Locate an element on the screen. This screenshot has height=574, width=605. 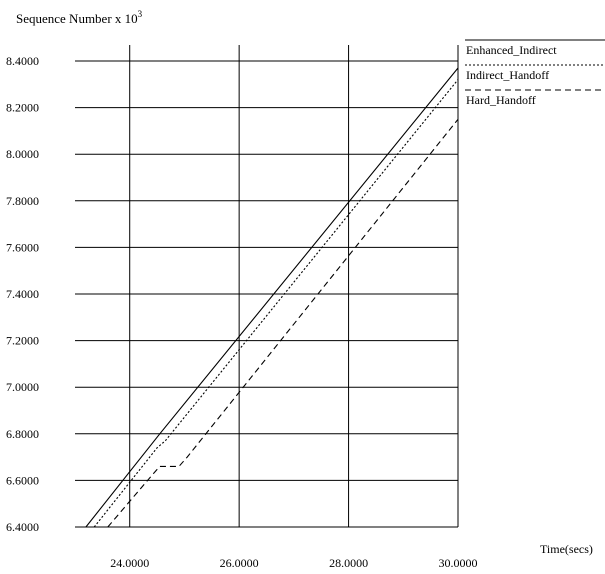
x-tick-label: 28.0000 is located at coordinates (348, 563).